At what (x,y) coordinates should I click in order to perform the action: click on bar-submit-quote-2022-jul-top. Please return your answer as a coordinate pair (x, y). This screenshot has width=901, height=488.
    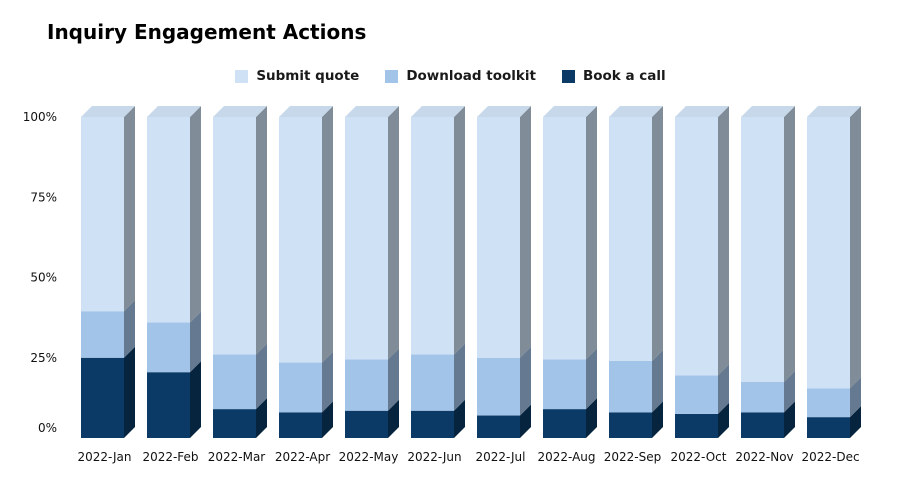
    Looking at the image, I should click on (504, 111).